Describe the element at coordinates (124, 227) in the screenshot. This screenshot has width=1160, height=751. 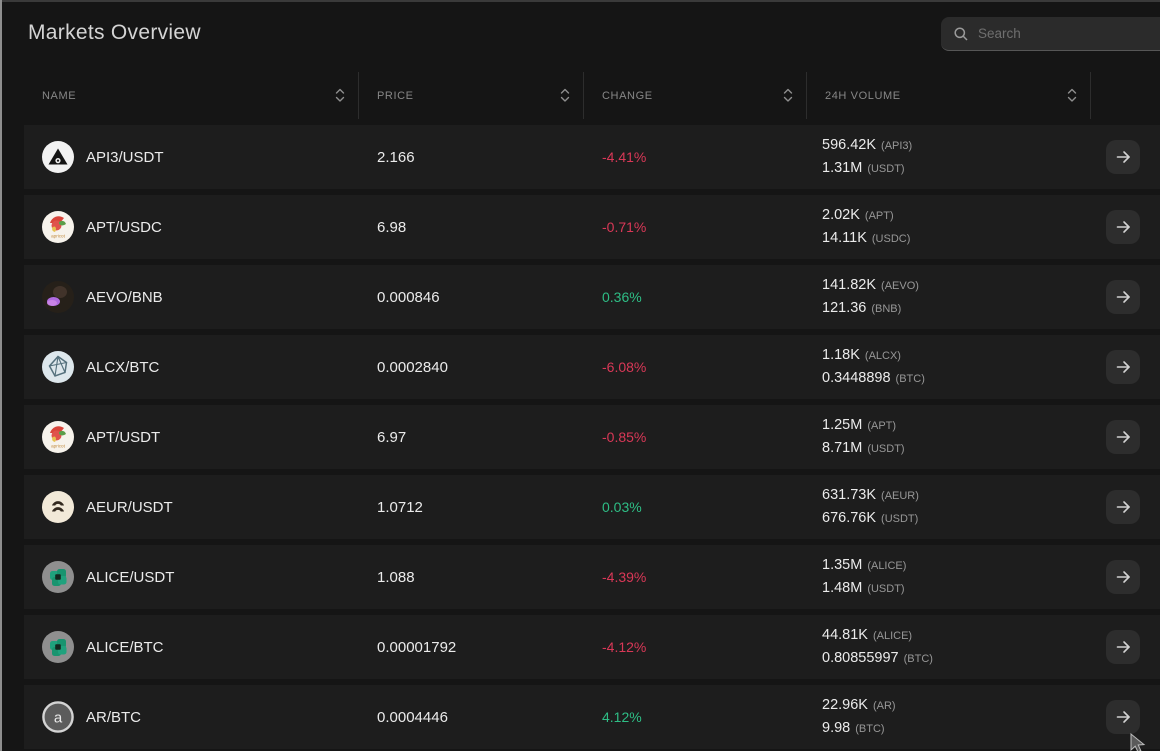
I see `pair-name: APT/USDC` at that location.